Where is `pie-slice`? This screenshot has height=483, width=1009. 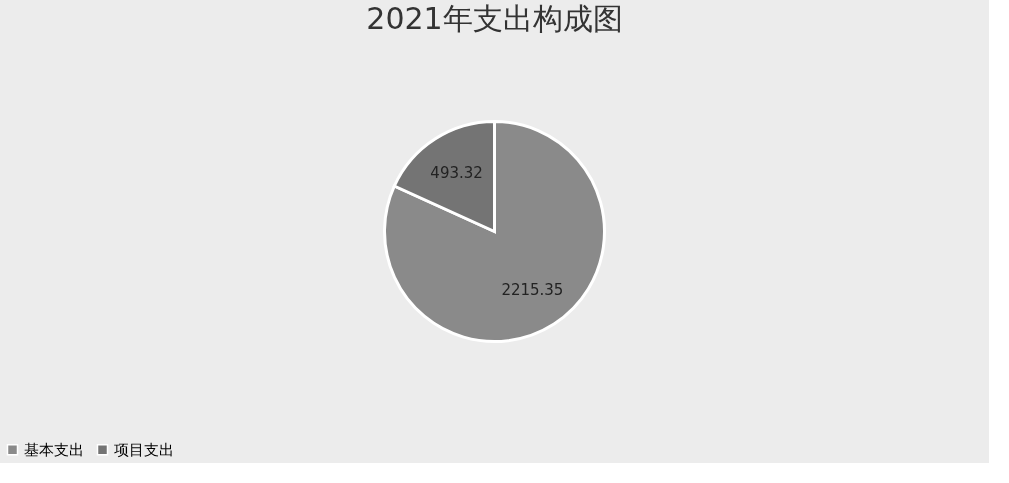
pie-slice is located at coordinates (494, 231).